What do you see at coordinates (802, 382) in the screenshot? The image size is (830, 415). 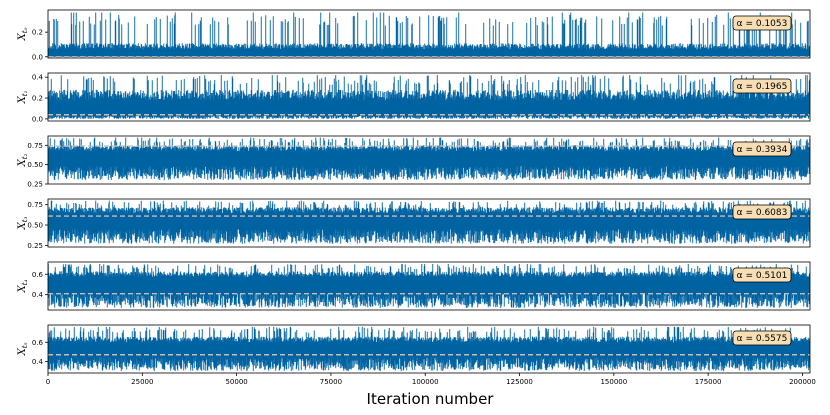 I see `x-tick-label-8: 200000` at bounding box center [802, 382].